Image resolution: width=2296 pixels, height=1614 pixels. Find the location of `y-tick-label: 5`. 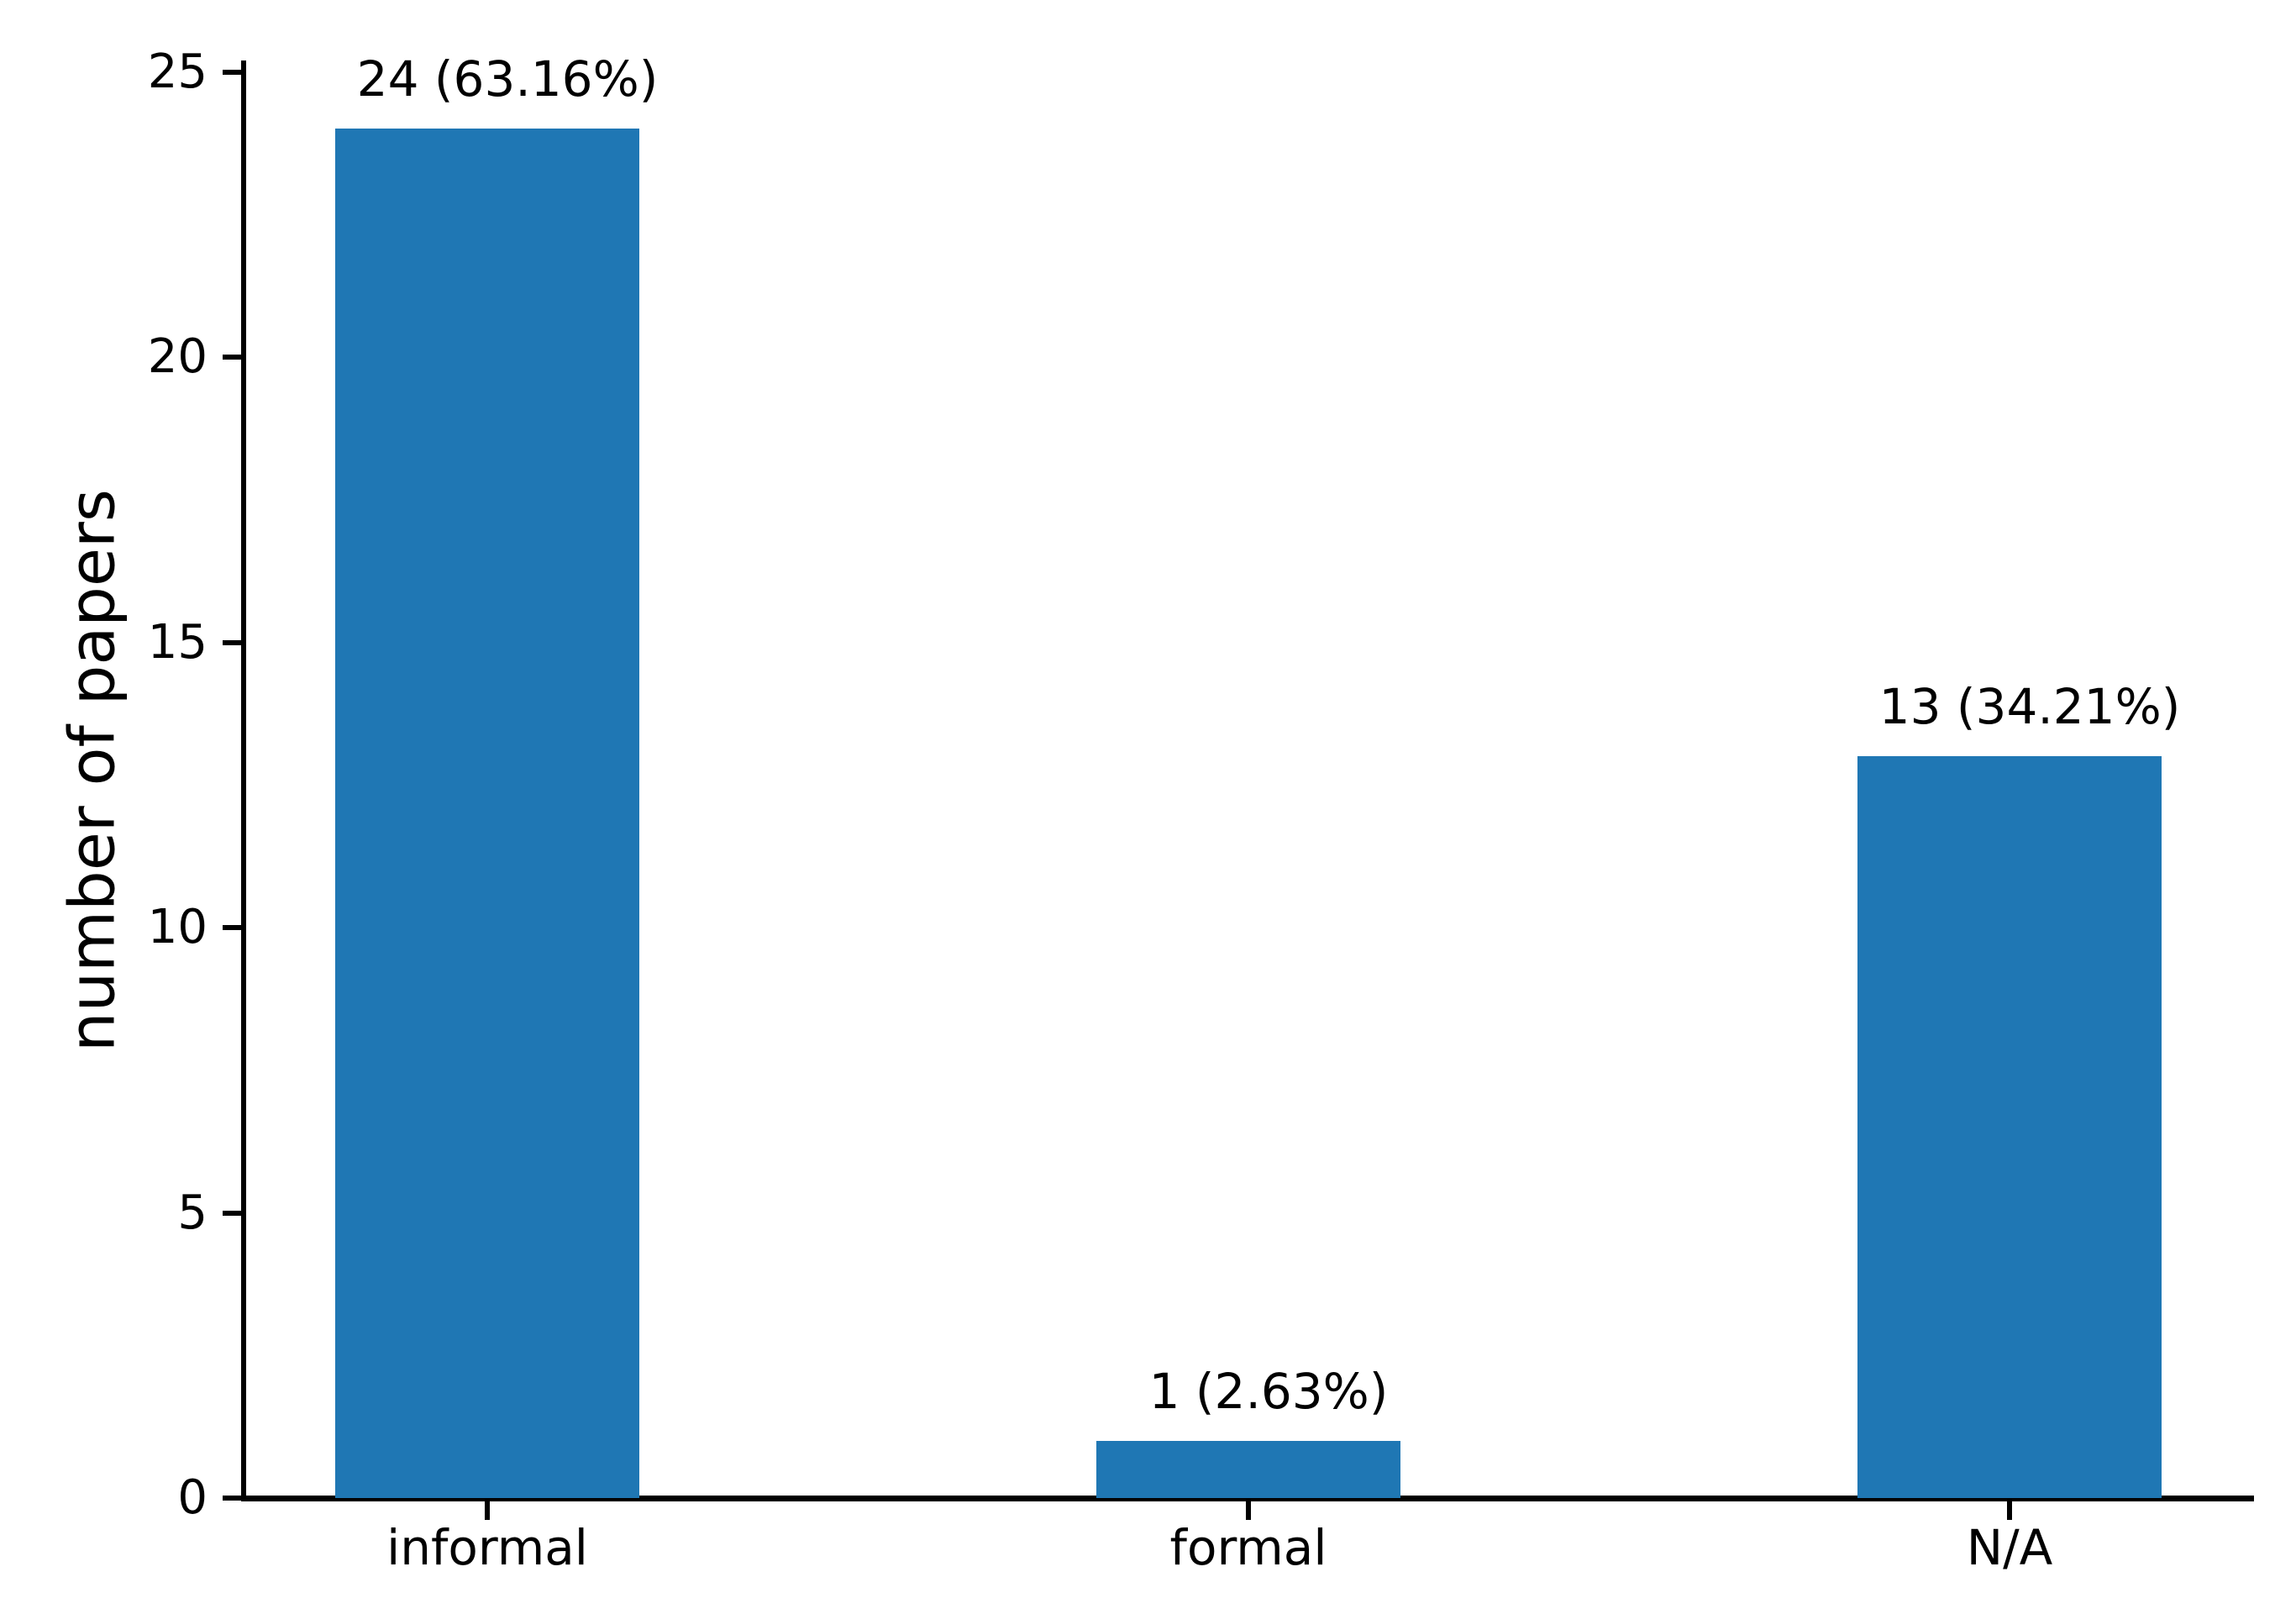

y-tick-label: 5 is located at coordinates (192, 1212).